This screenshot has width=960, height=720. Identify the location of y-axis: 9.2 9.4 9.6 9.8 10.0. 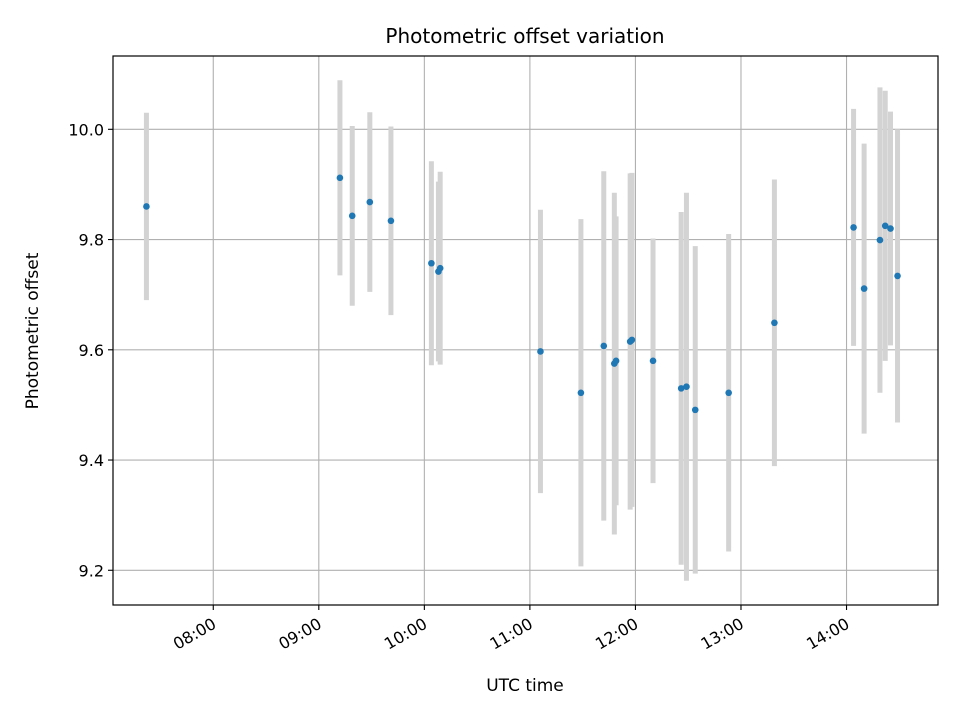
(90, 350).